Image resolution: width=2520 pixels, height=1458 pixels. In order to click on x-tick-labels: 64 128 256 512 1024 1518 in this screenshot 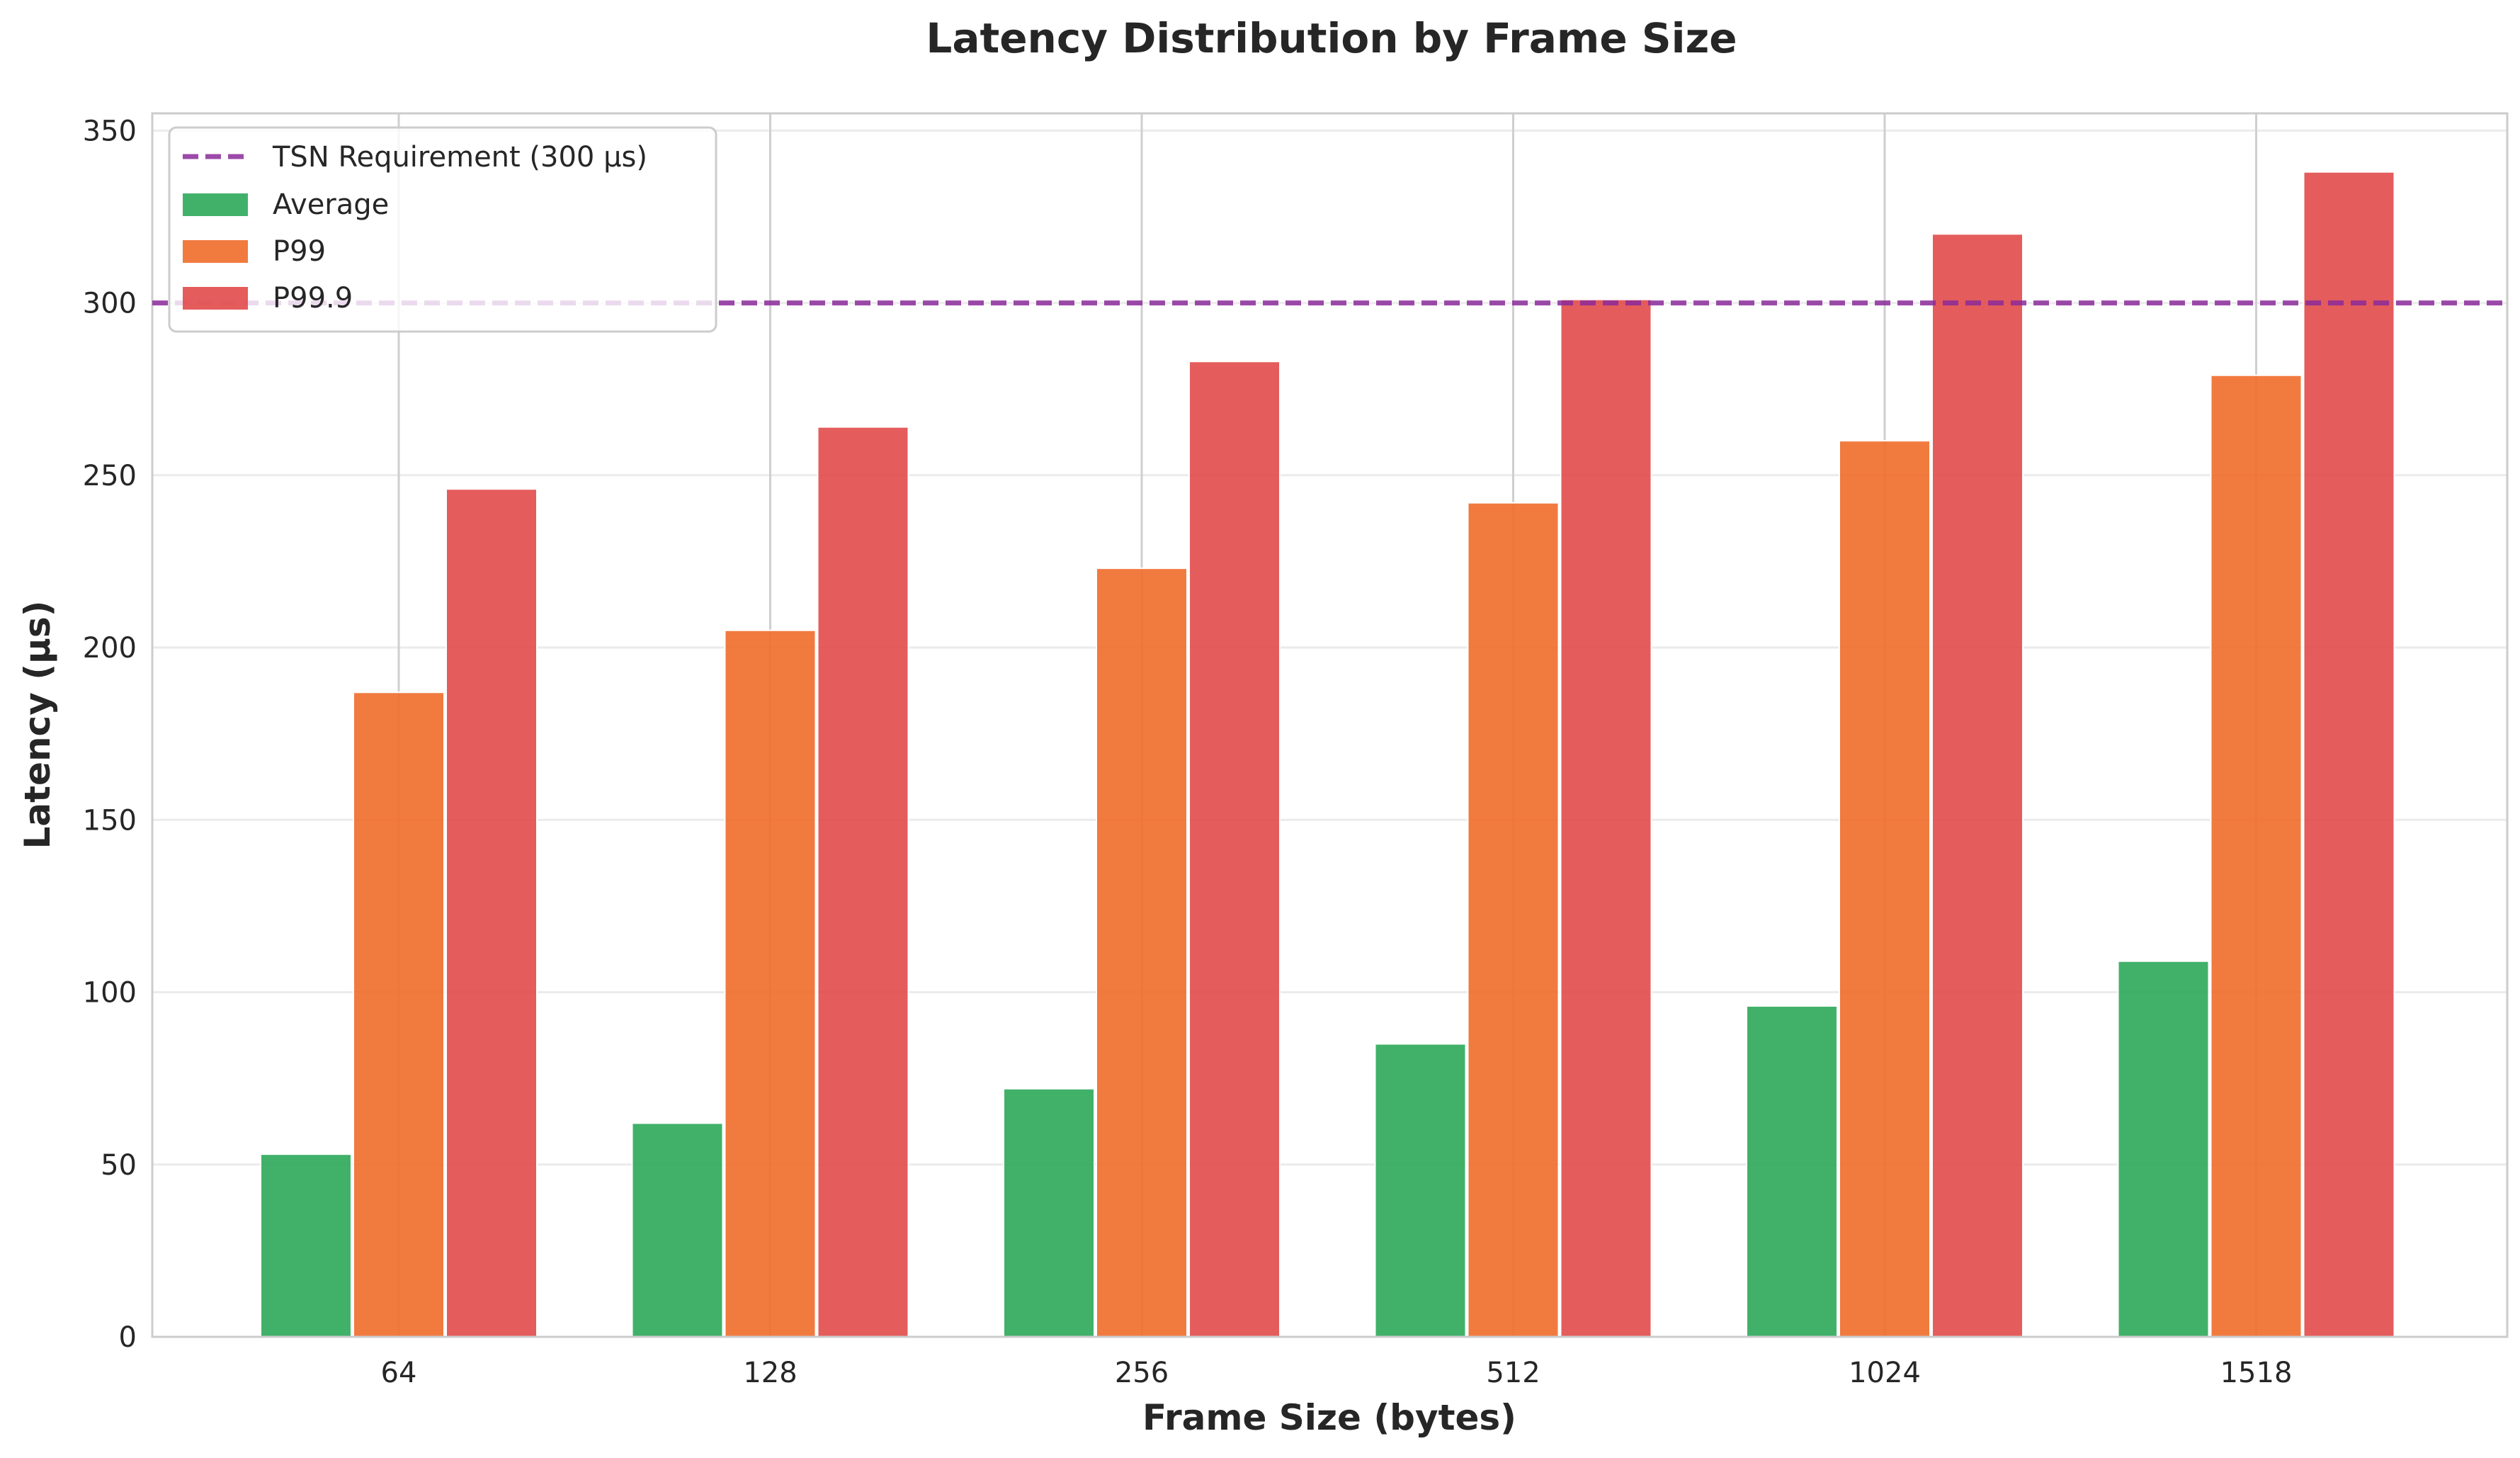, I will do `click(1337, 1373)`.